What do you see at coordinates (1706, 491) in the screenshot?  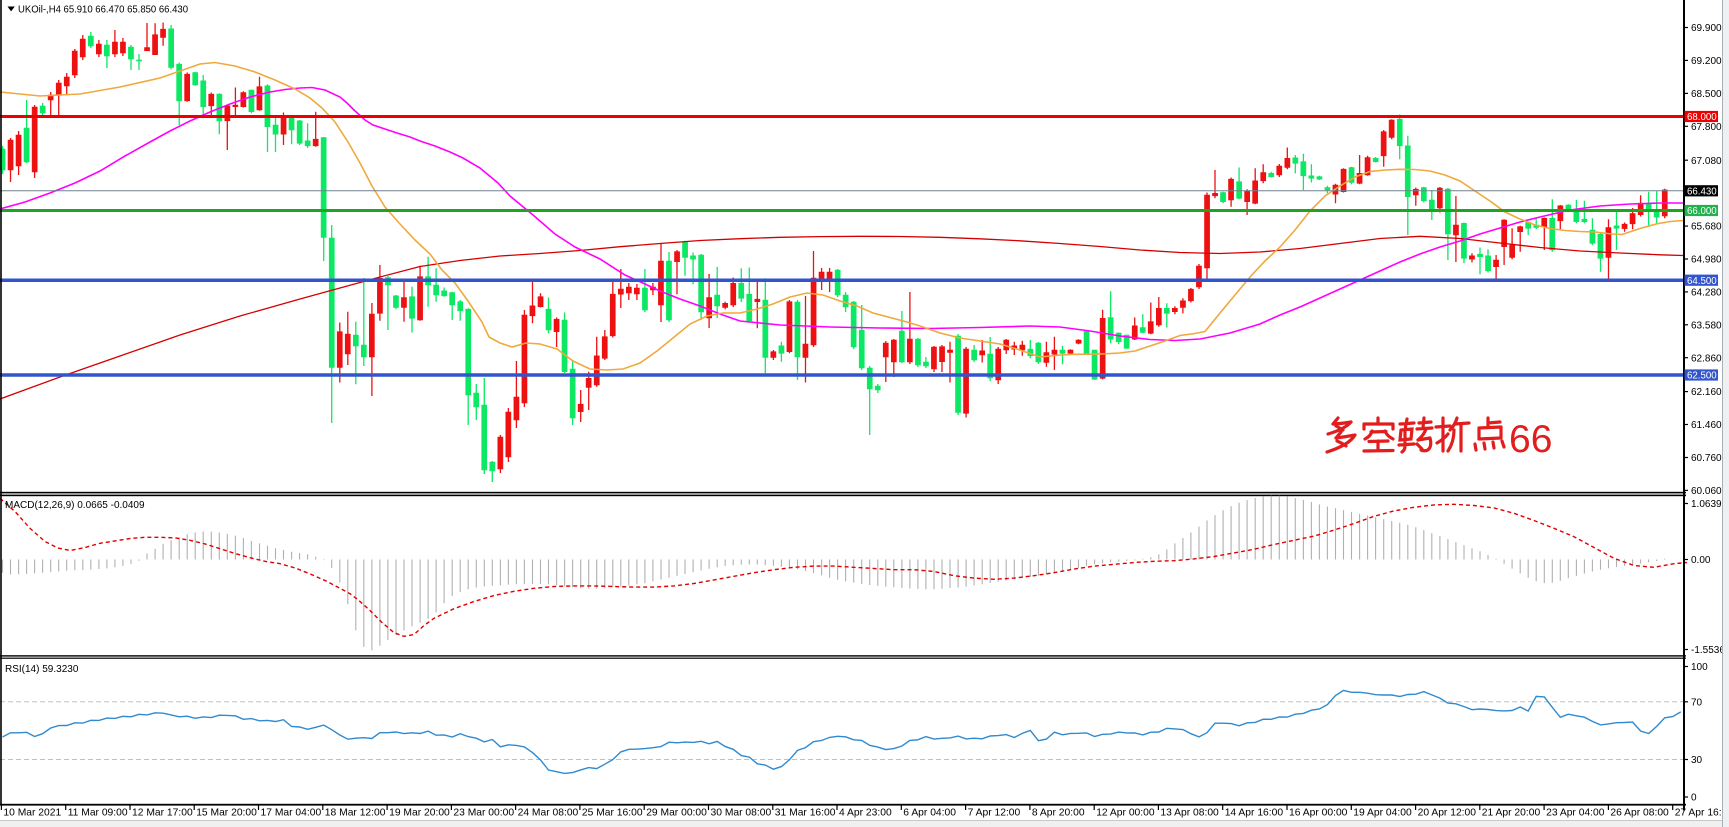 I see `svg-text: 60.060` at bounding box center [1706, 491].